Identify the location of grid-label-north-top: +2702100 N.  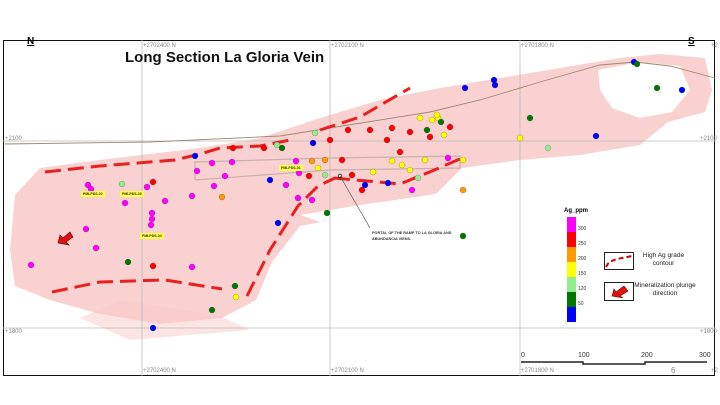
(347, 46).